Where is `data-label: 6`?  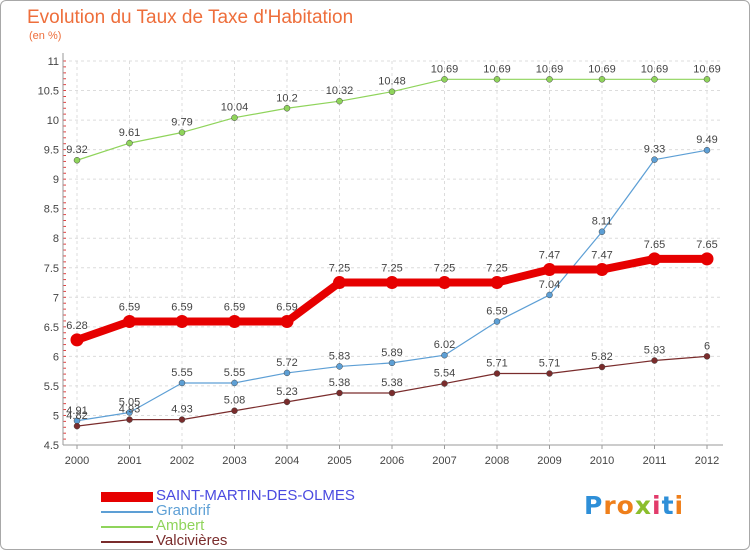
data-label: 6 is located at coordinates (707, 346).